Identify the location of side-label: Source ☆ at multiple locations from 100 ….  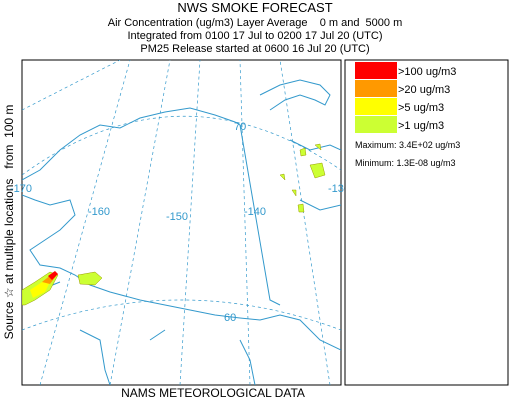
(9, 222).